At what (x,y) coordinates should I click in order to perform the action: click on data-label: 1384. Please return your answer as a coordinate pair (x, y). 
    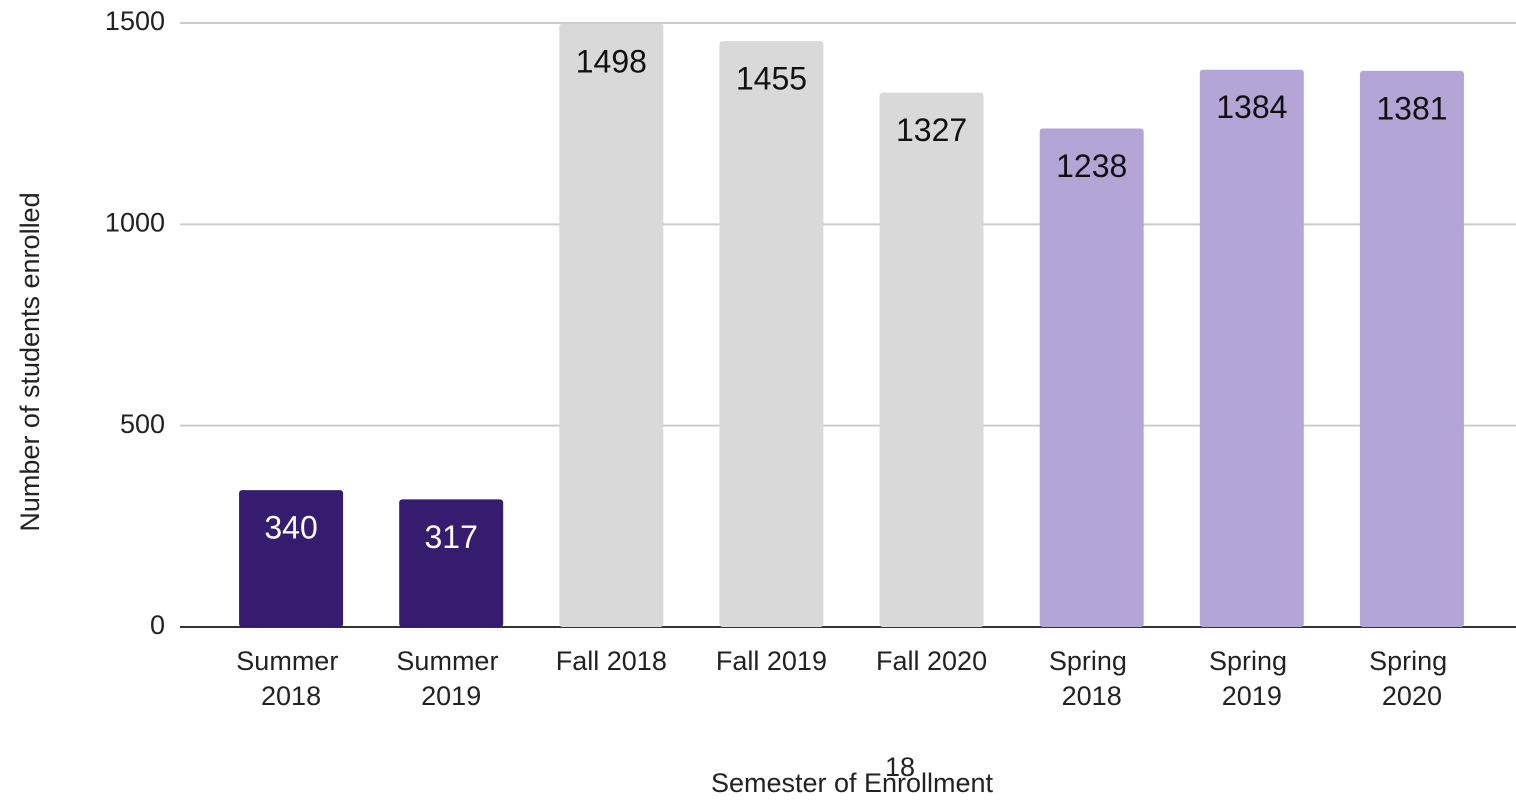
    Looking at the image, I should click on (1251, 107).